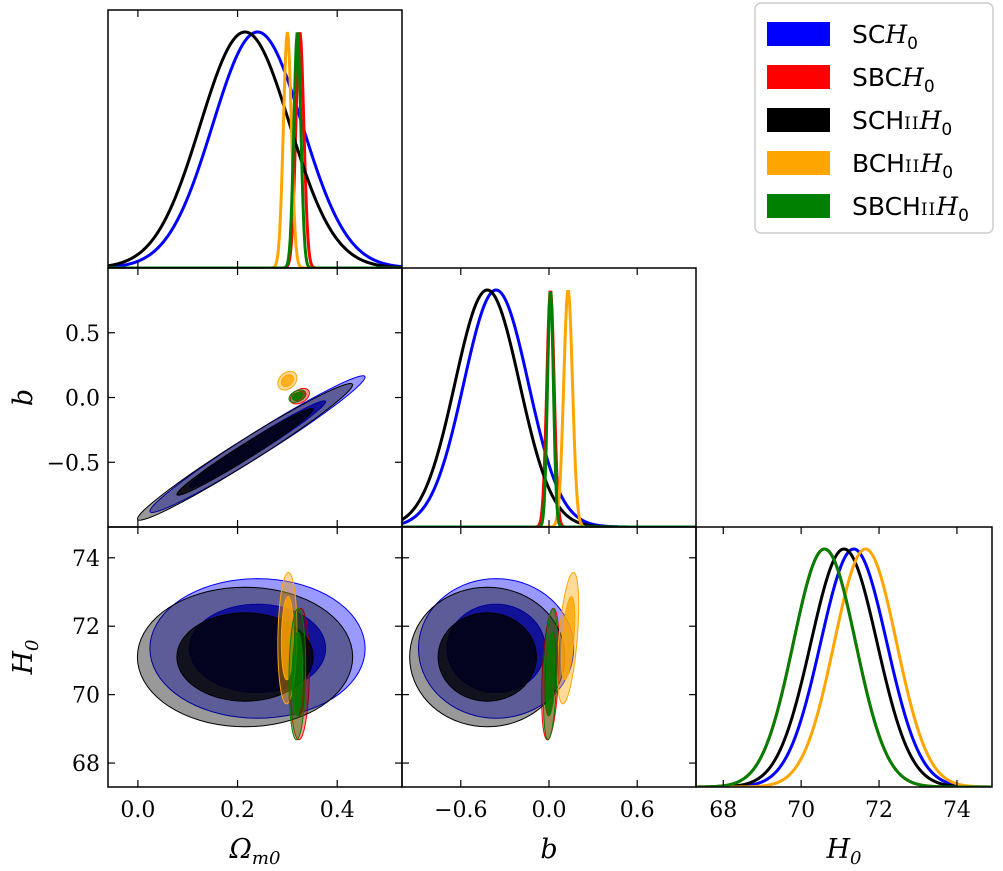 The image size is (1003, 871). What do you see at coordinates (86, 627) in the screenshot?
I see `y-tick-label-H0: 72` at bounding box center [86, 627].